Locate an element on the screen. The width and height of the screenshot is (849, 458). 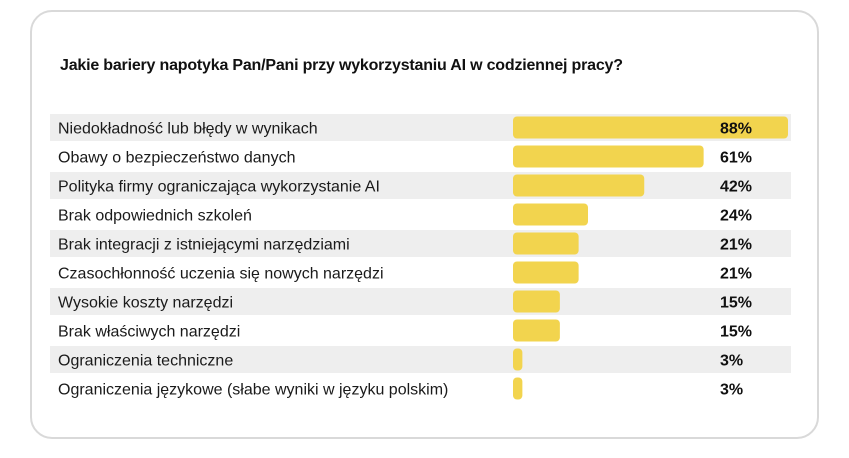
category-label: Brak odpowiednich szkoleń is located at coordinates (155, 216).